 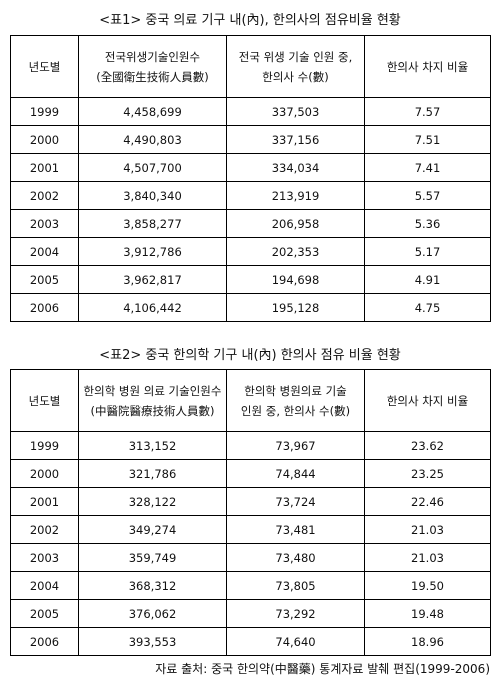 What do you see at coordinates (152, 195) in the screenshot?
I see `cell: 3,840,340` at bounding box center [152, 195].